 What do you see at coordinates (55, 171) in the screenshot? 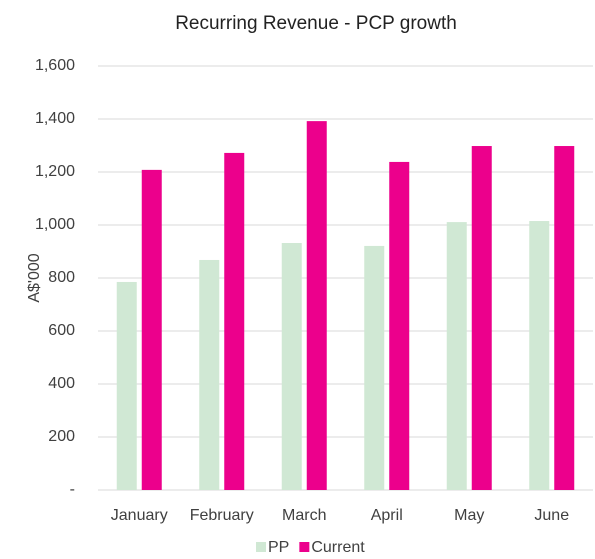
I see `y-tick-label: 1,200` at bounding box center [55, 171].